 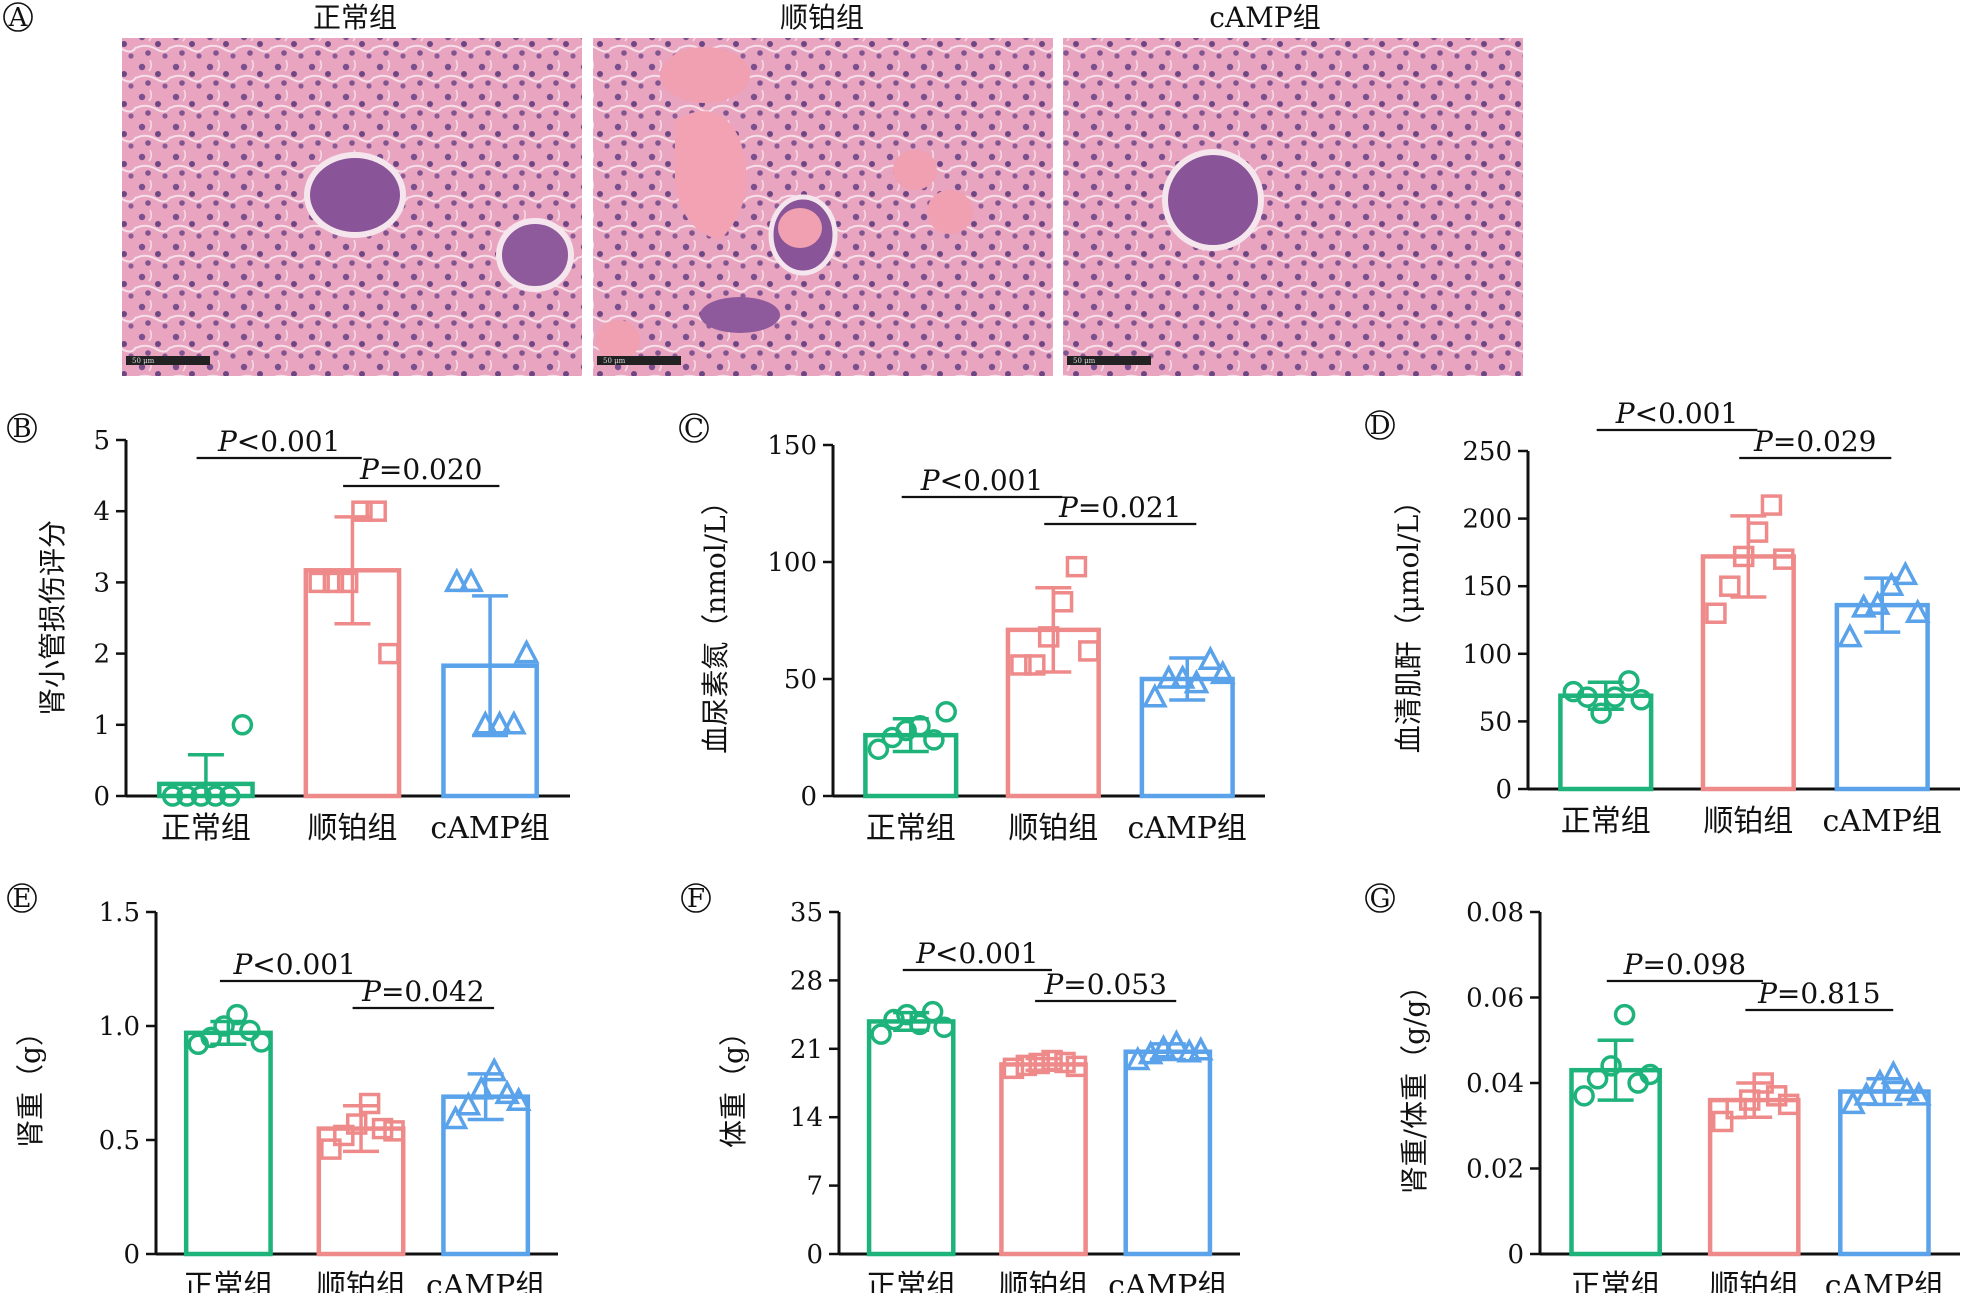 I want to click on y-tick-label: 3, so click(x=101, y=583).